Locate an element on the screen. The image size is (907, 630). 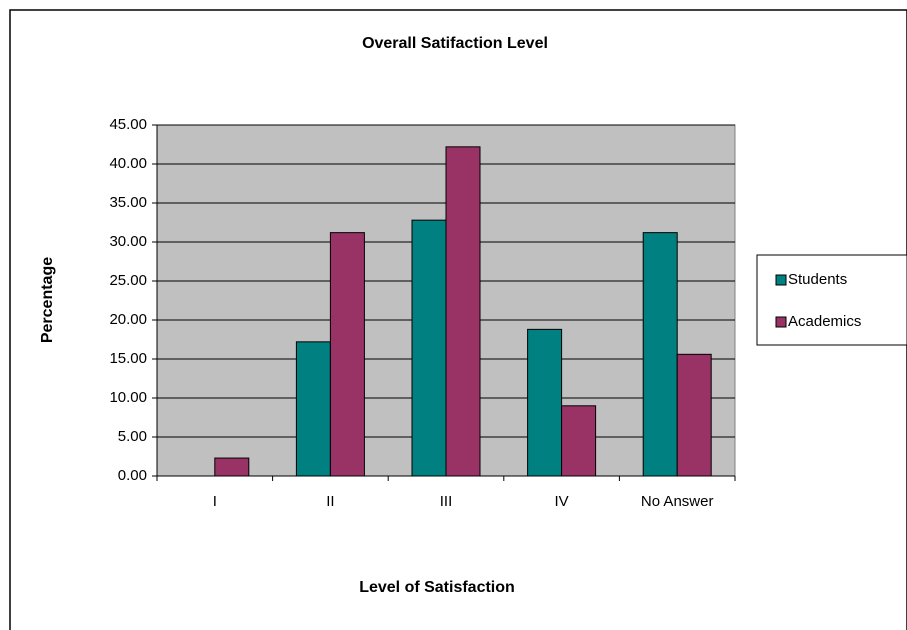
chart-title: Overall Satifaction Level is located at coordinates (455, 43).